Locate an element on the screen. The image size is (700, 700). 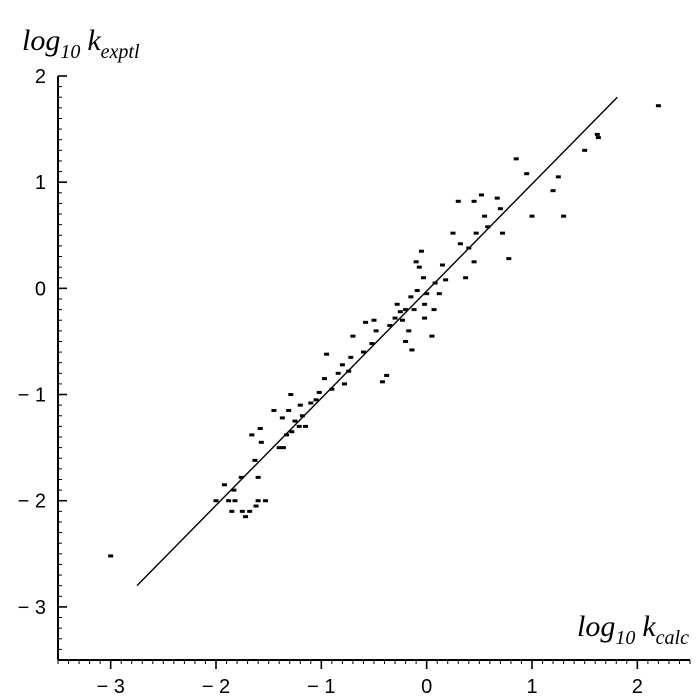
y-axis-title: log10 kexptl is located at coordinates (81, 43).